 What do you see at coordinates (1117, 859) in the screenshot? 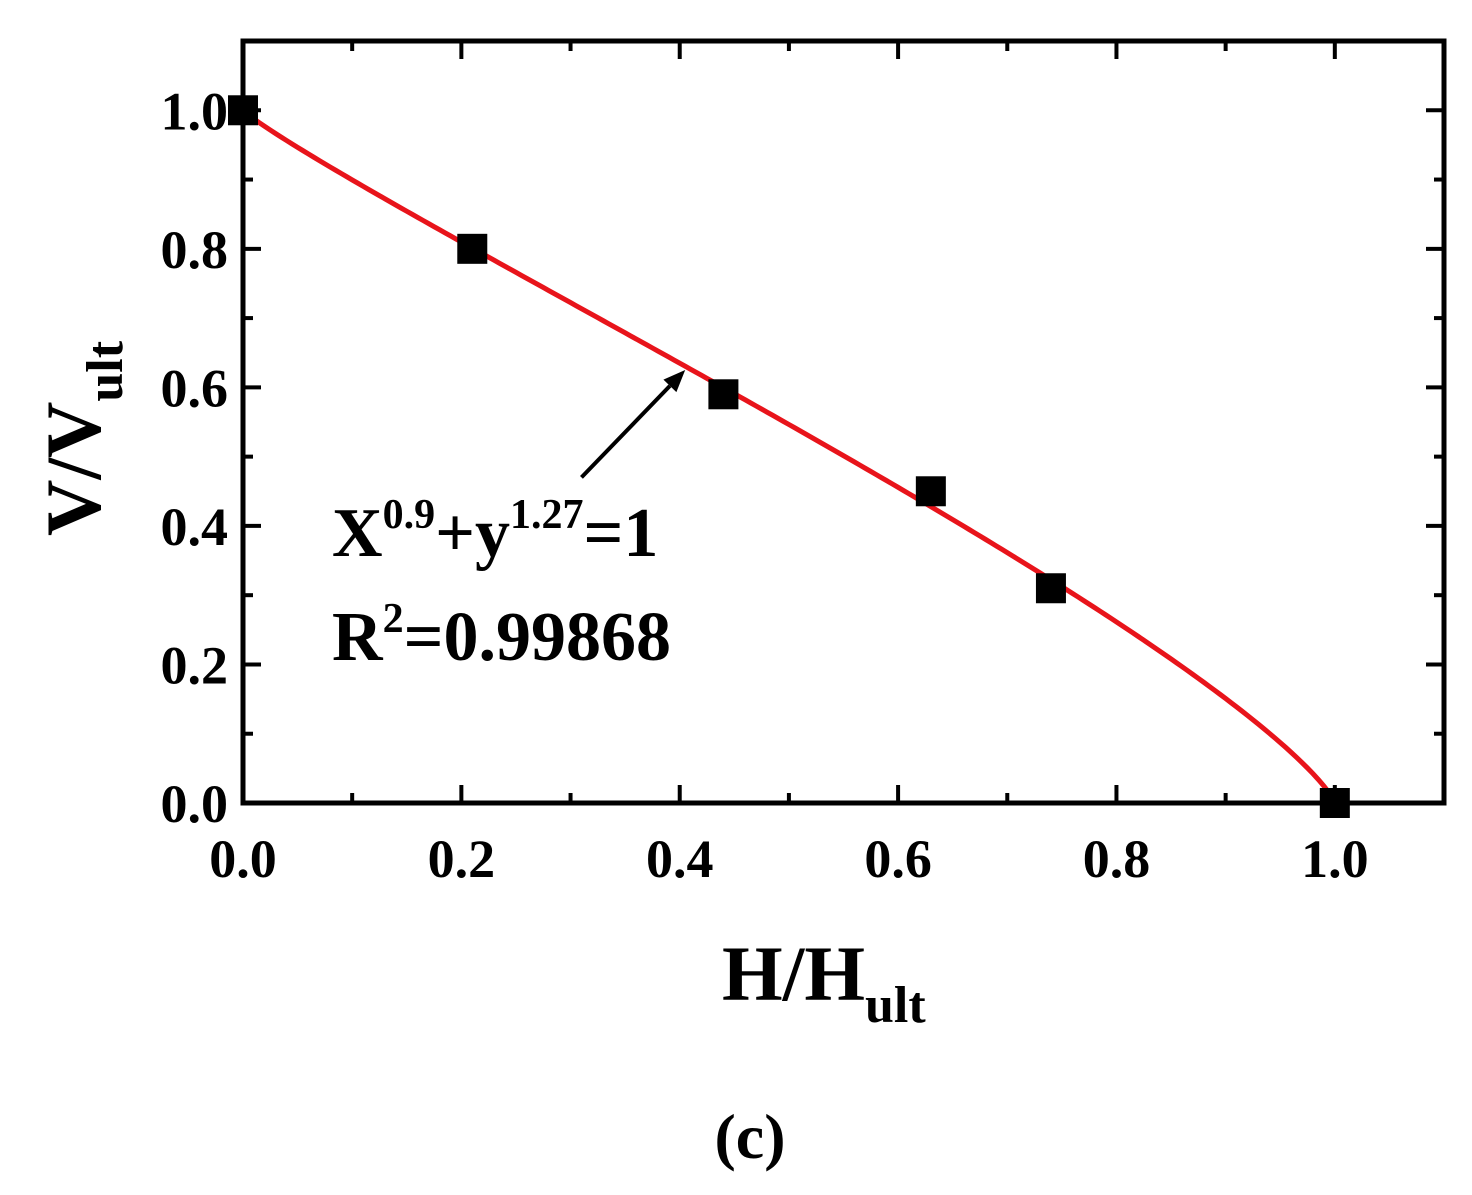
I see `x-tick-label: 0.8` at bounding box center [1117, 859].